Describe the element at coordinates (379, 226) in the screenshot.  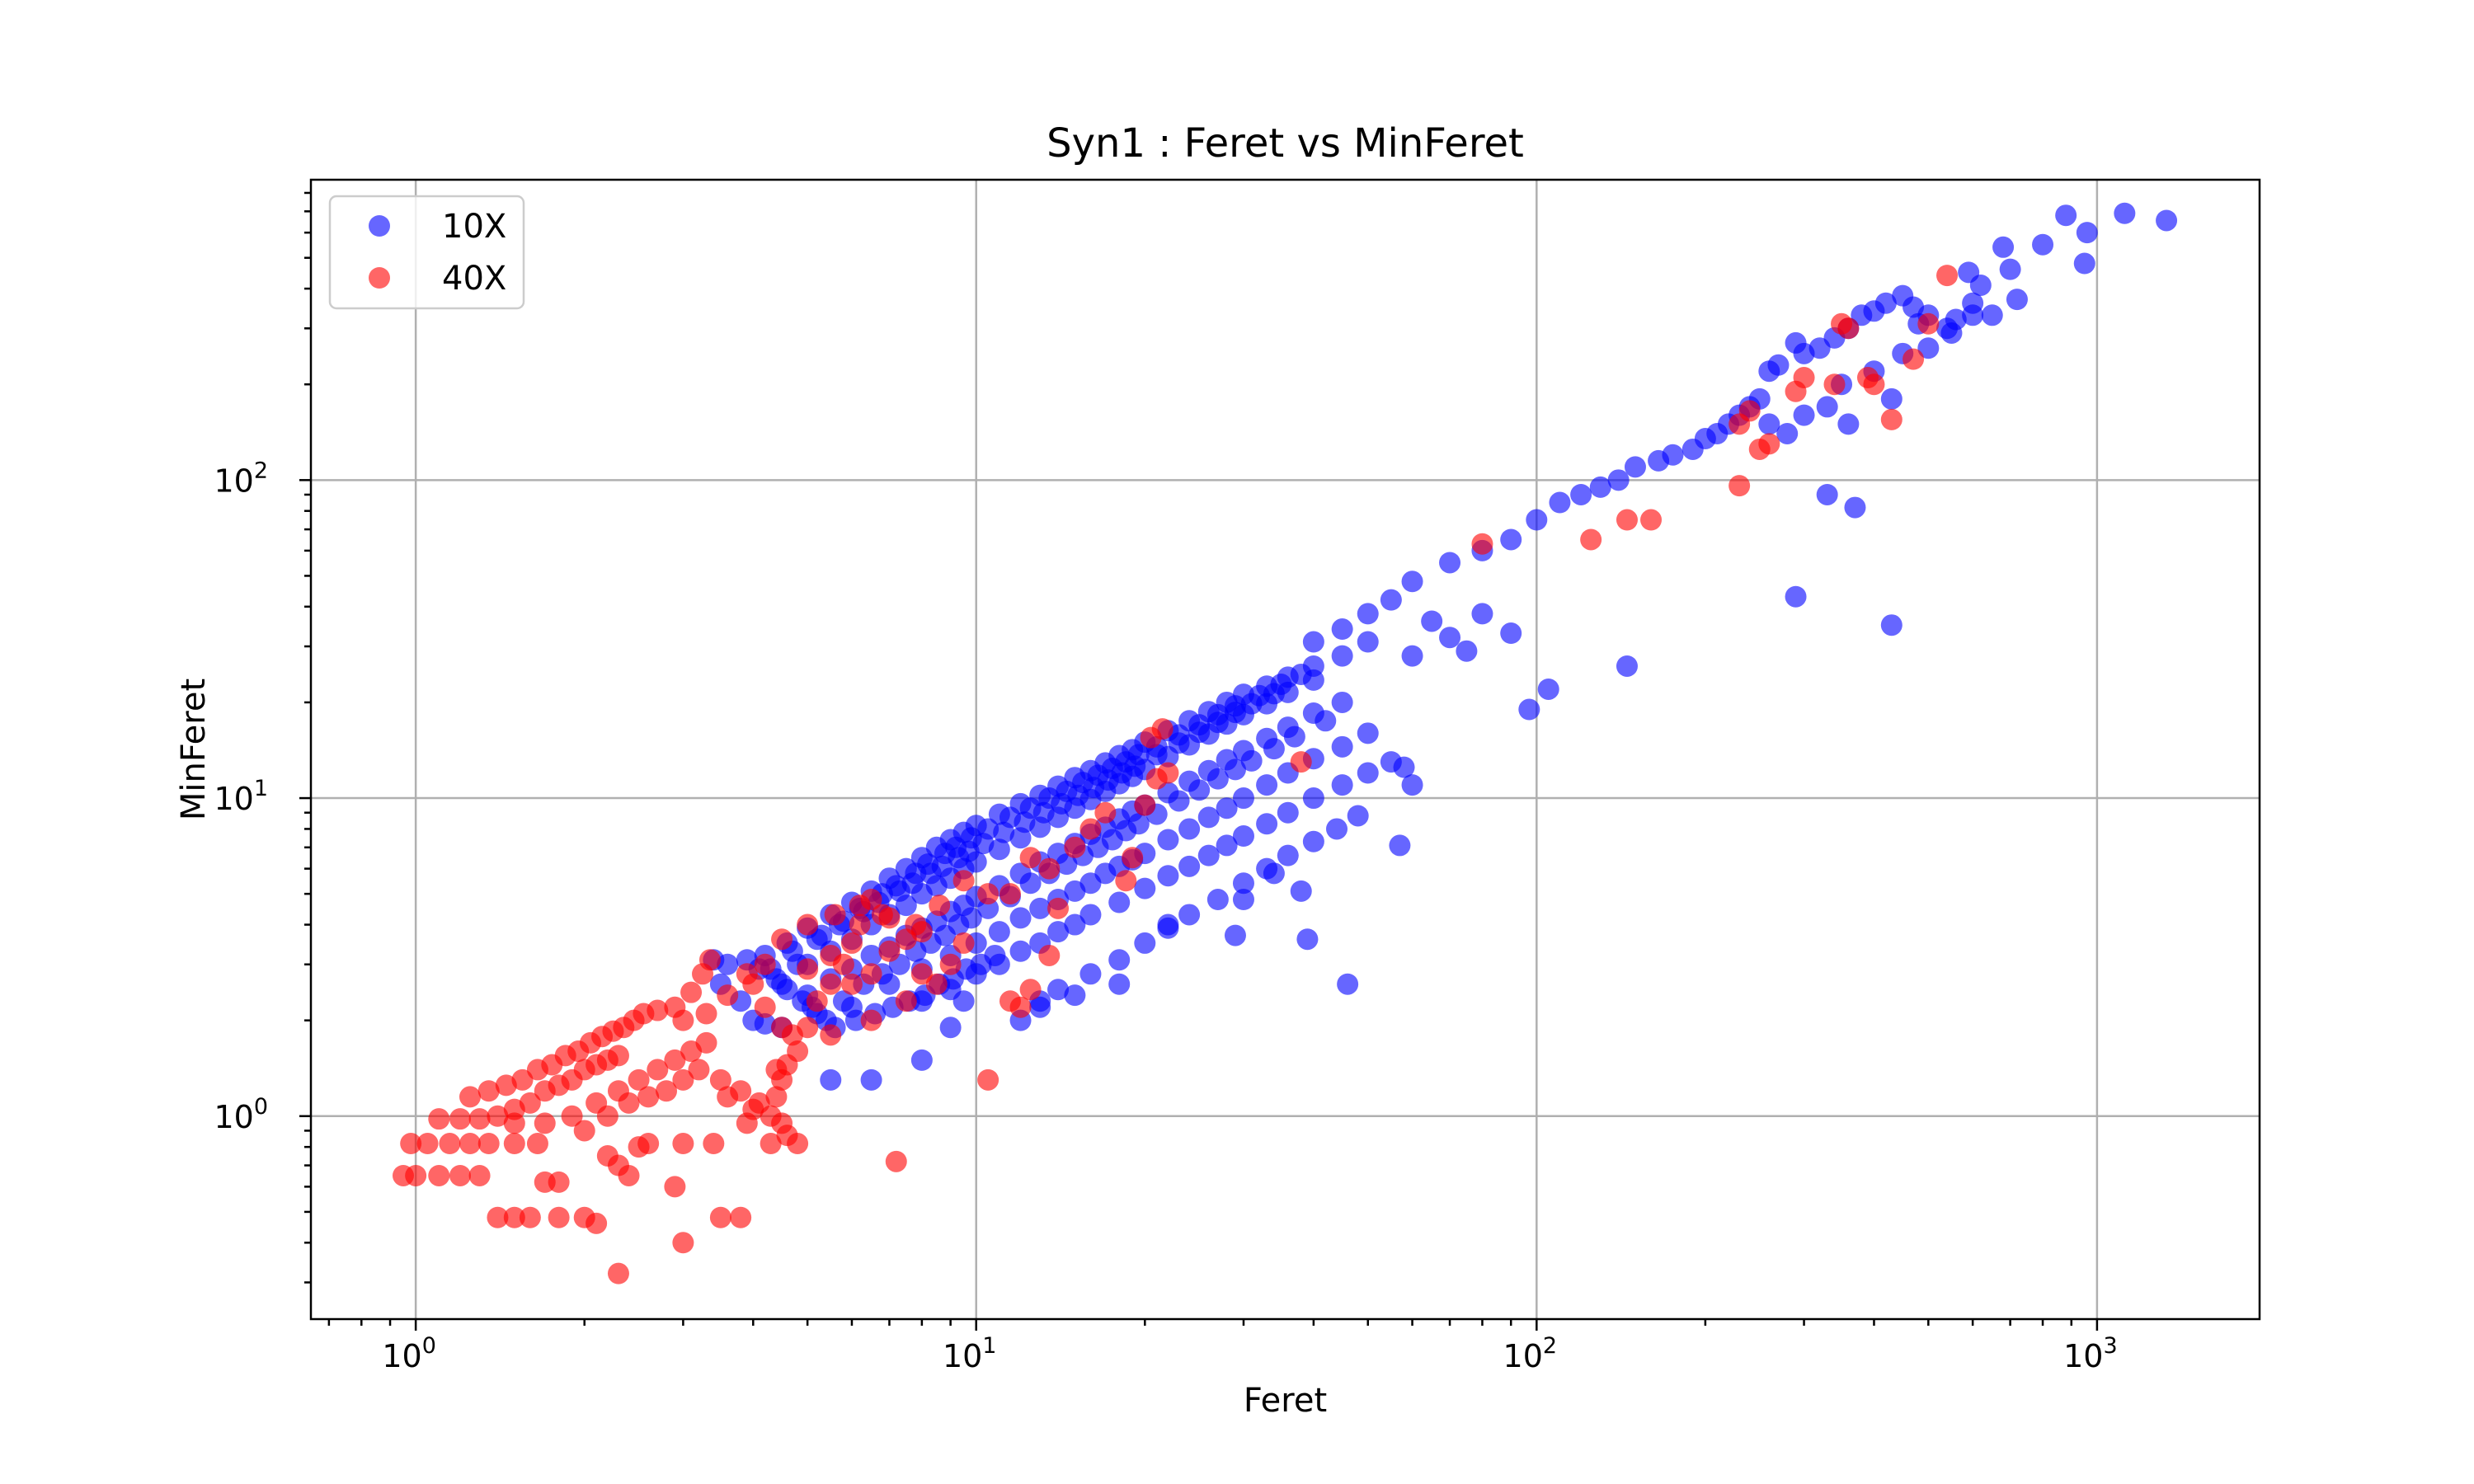
I see `legend-marker-10x` at that location.